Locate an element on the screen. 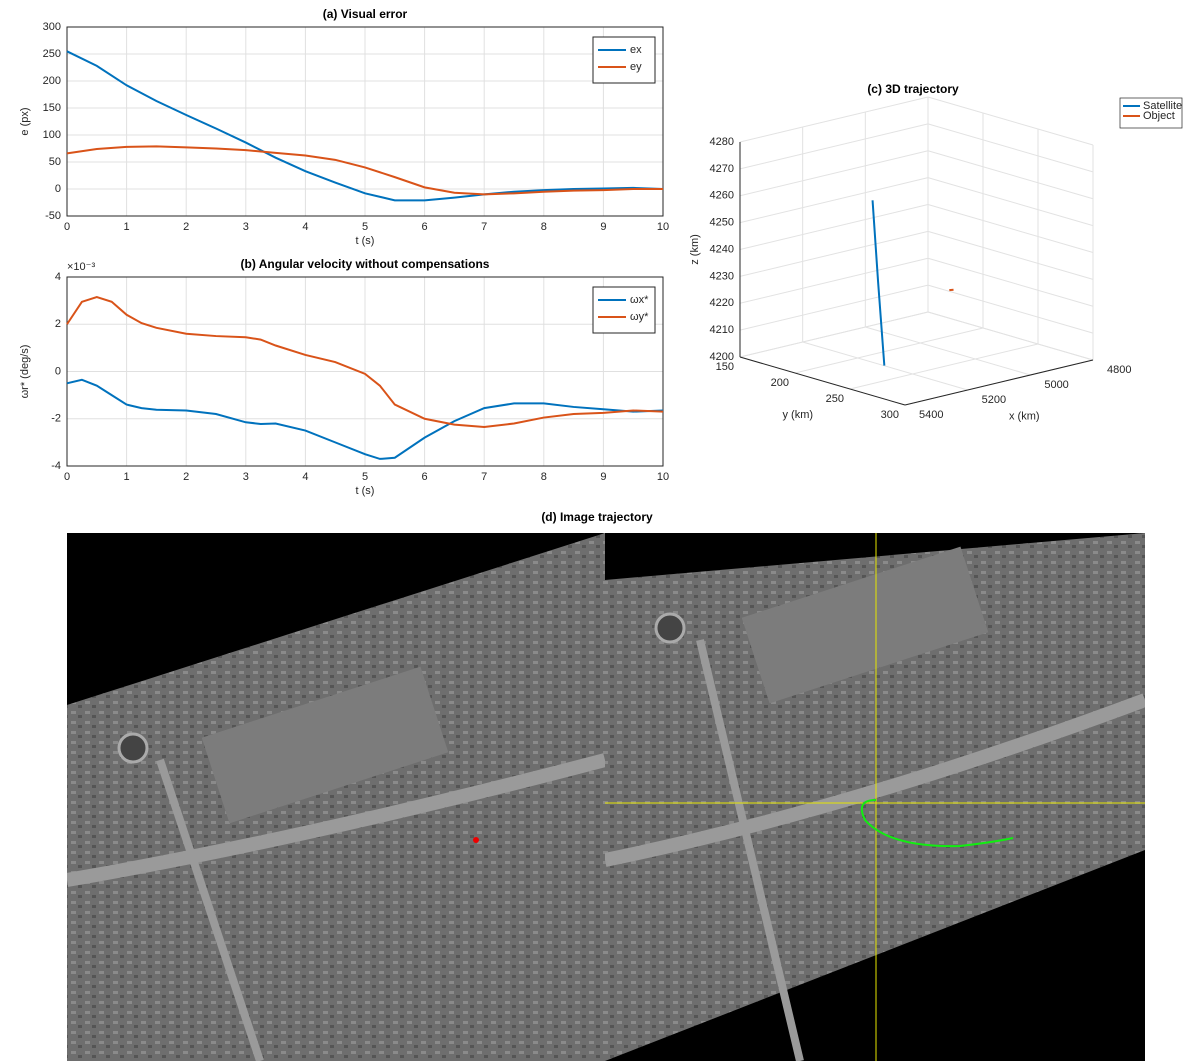 This screenshot has width=1194, height=1061. x-tick-label: 5200 is located at coordinates (994, 400).